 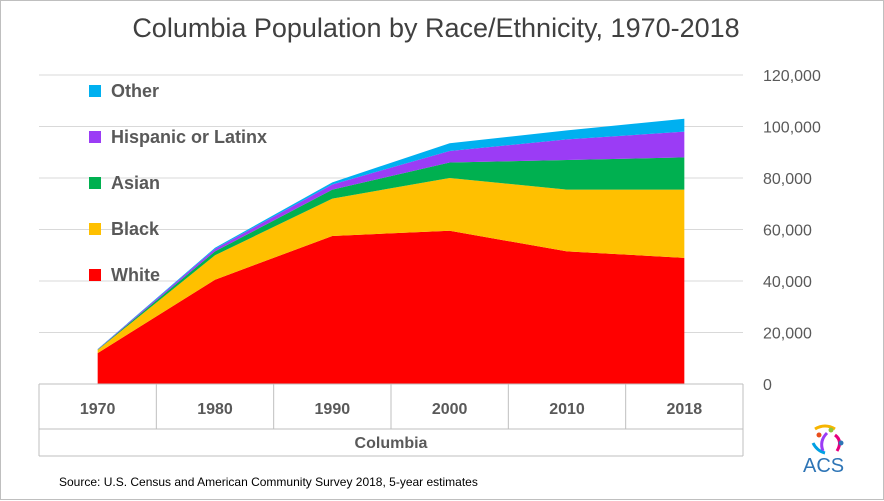 I want to click on x-axis-title: Columbia, so click(x=391, y=443).